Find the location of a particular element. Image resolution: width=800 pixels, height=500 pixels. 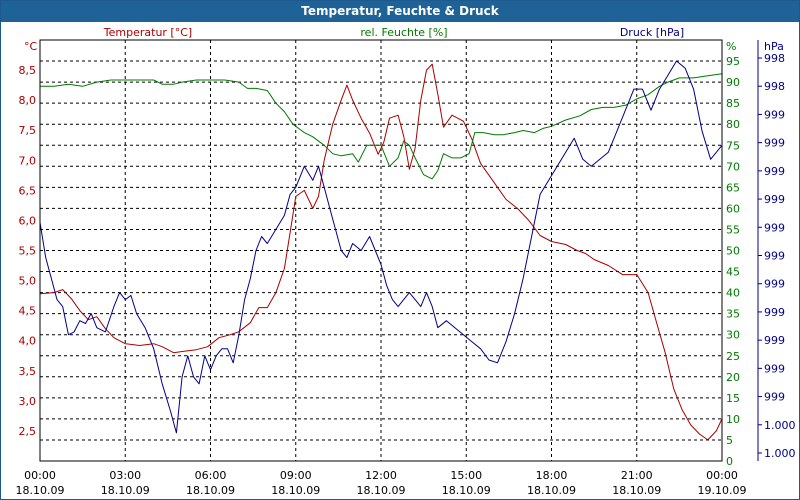

temperature-tick-label: 8,0 is located at coordinates (28, 100).